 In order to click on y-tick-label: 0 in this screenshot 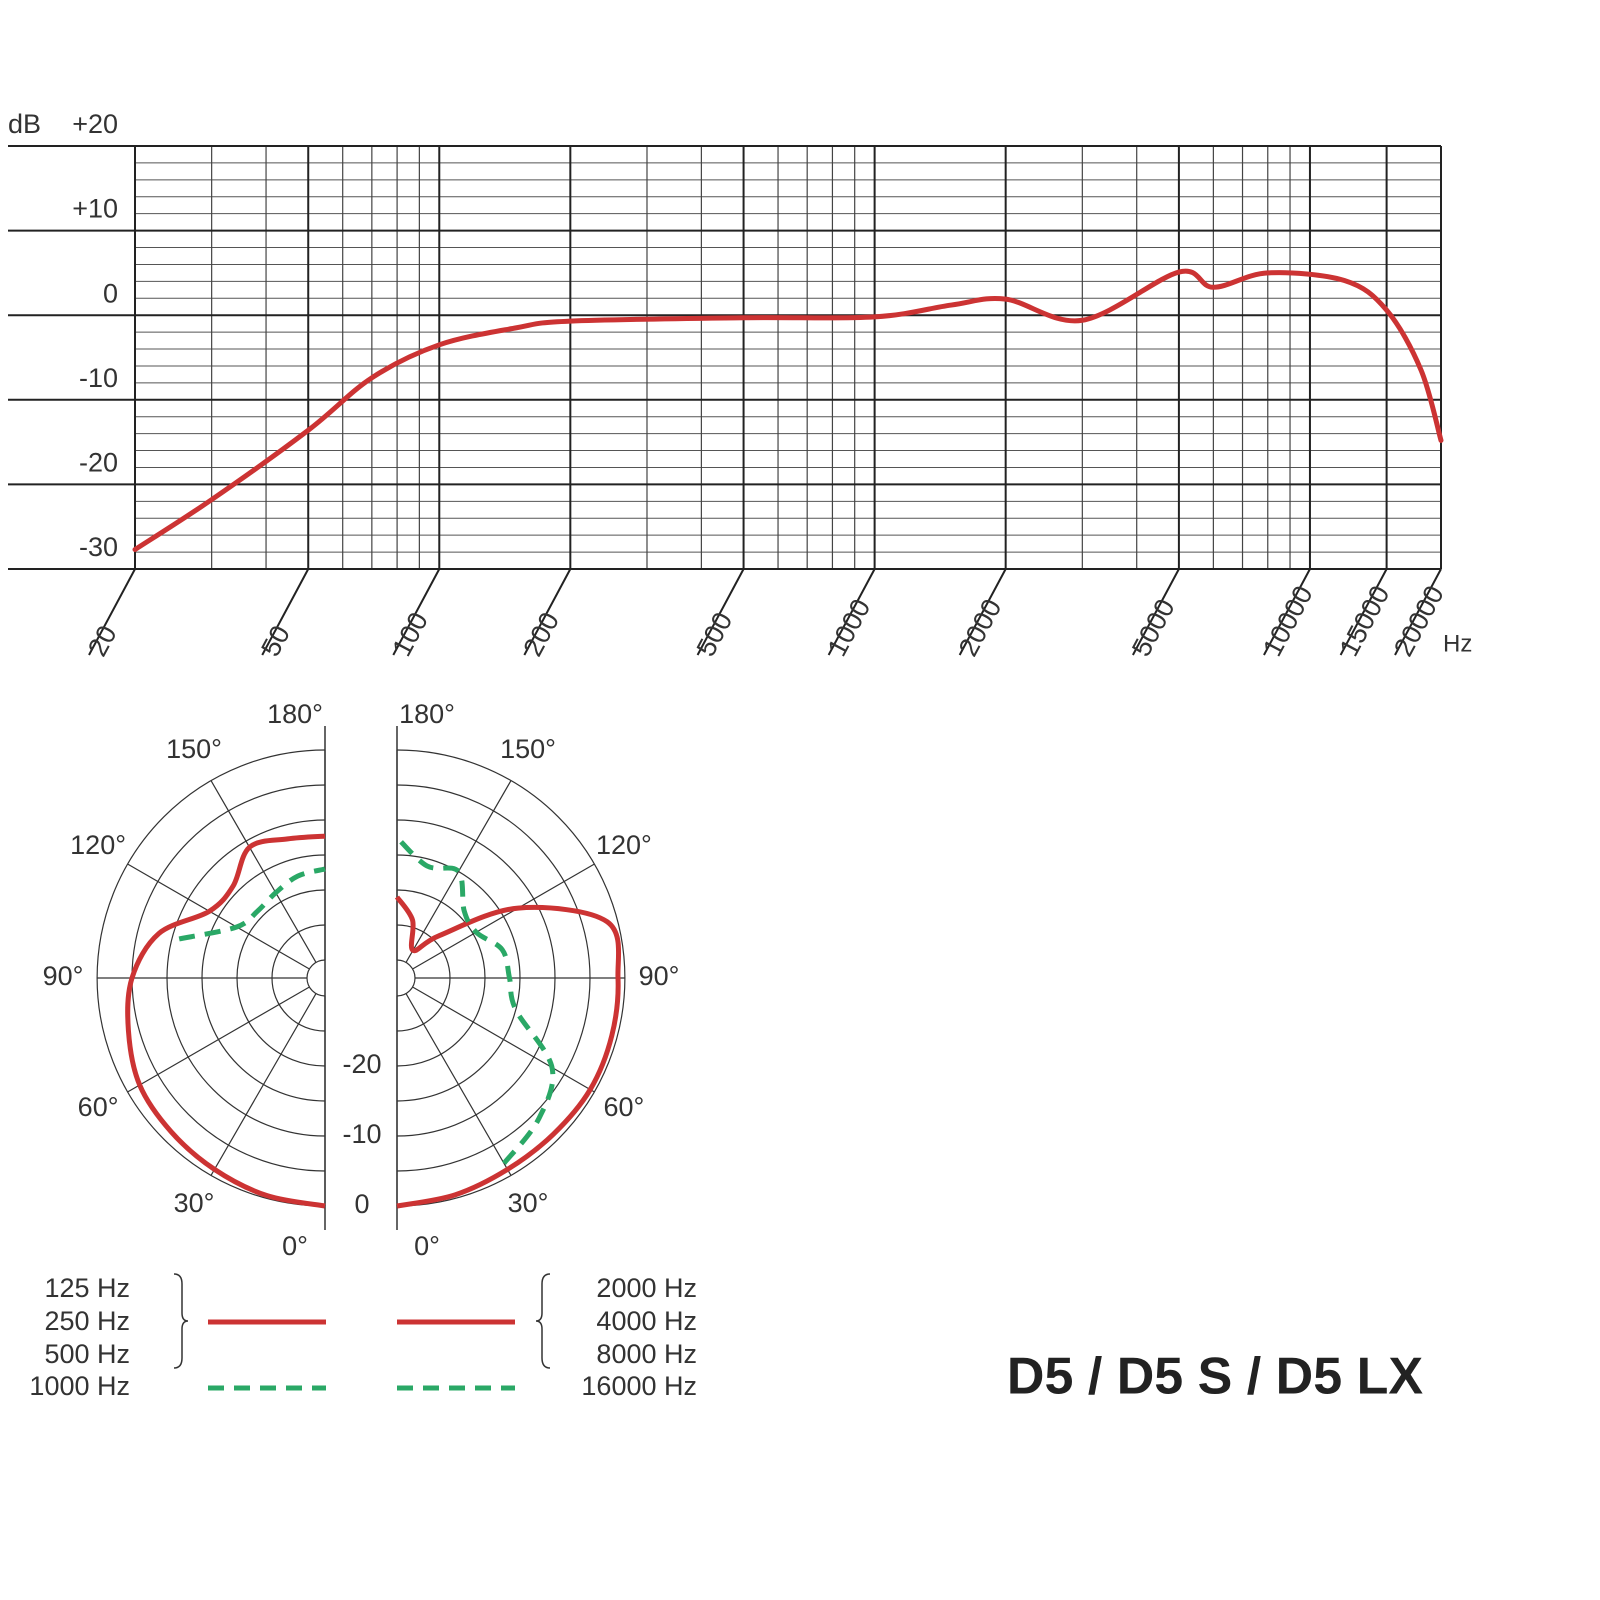, I will do `click(110, 293)`.